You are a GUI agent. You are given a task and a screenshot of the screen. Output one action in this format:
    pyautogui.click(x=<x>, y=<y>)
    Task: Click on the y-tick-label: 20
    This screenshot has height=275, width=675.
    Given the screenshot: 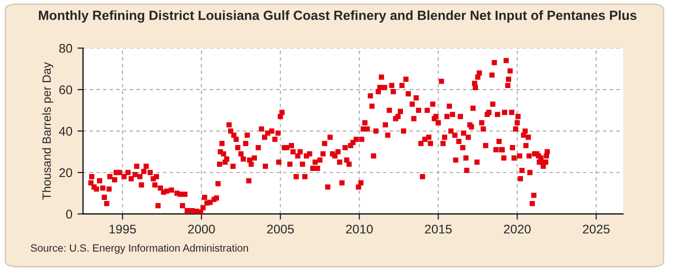 What is the action you would take?
    pyautogui.click(x=65, y=173)
    